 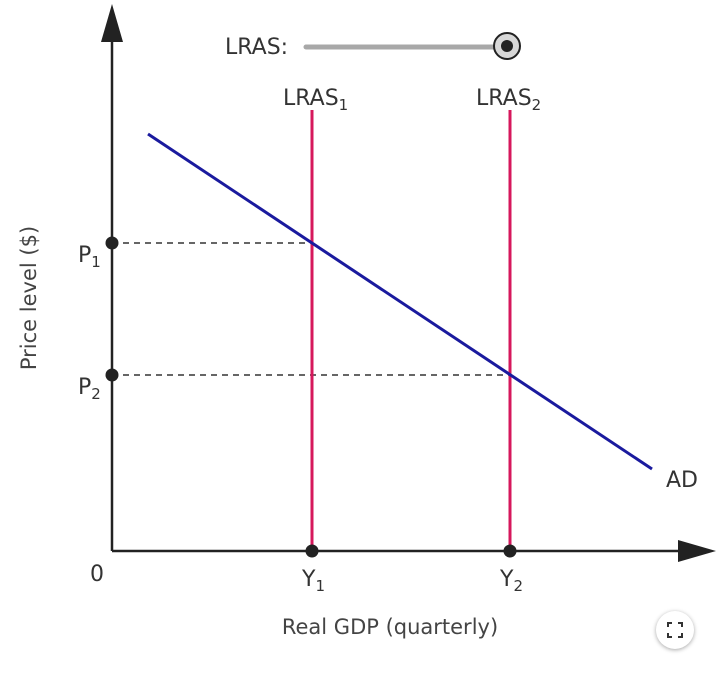 I want to click on y2-label: Y2, so click(x=511, y=581).